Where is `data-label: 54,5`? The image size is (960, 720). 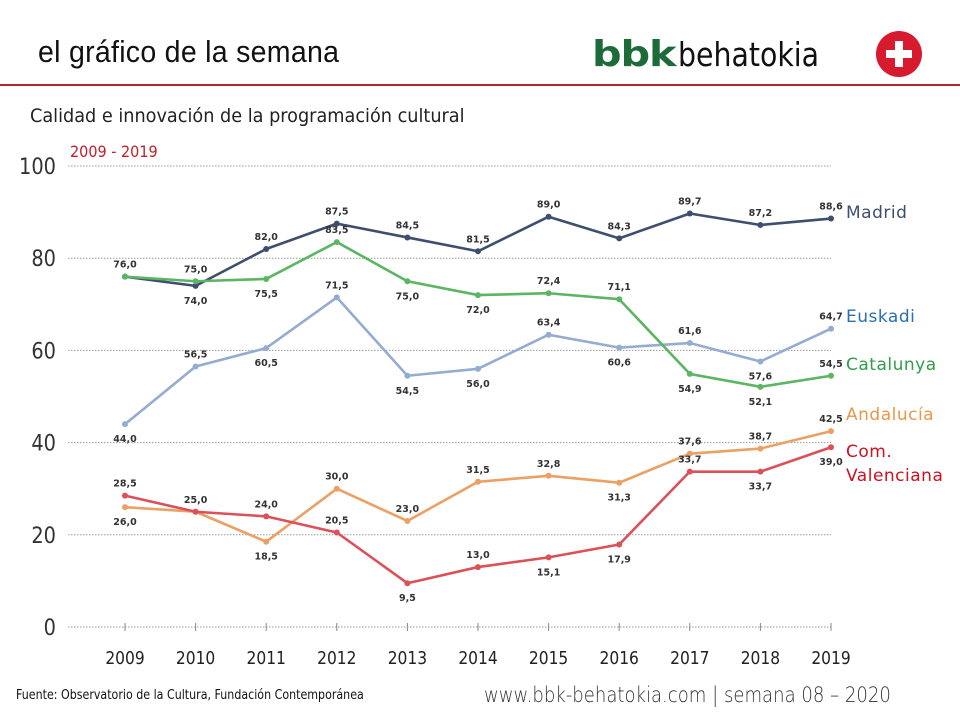 data-label: 54,5 is located at coordinates (407, 391).